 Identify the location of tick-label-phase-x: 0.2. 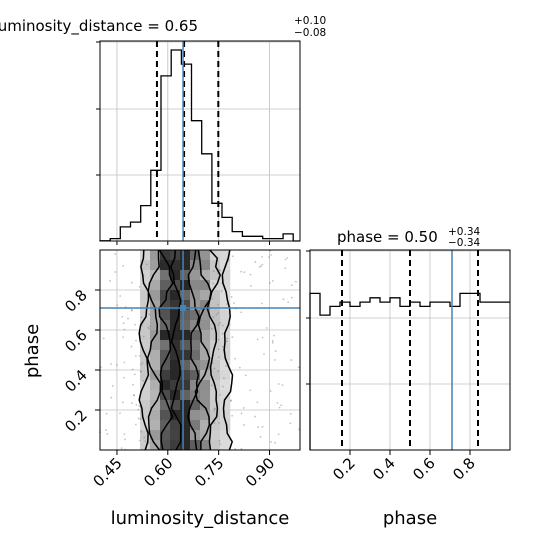
(344, 469).